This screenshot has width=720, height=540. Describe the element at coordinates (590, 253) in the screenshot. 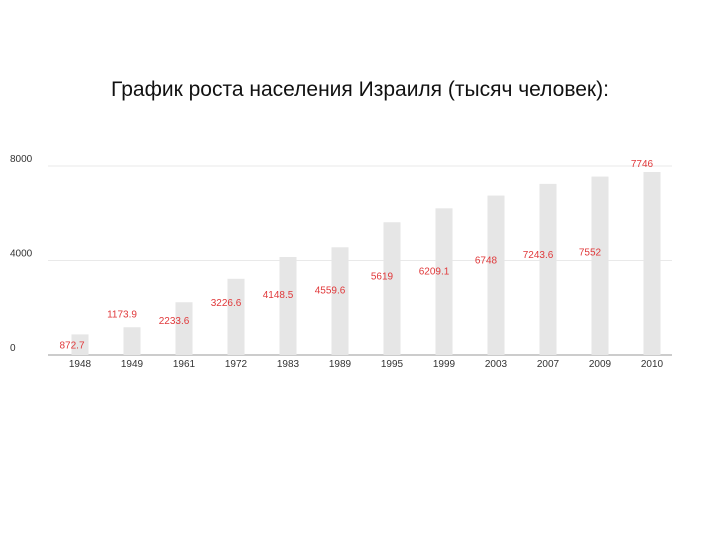

I see `data-label: 7552` at that location.